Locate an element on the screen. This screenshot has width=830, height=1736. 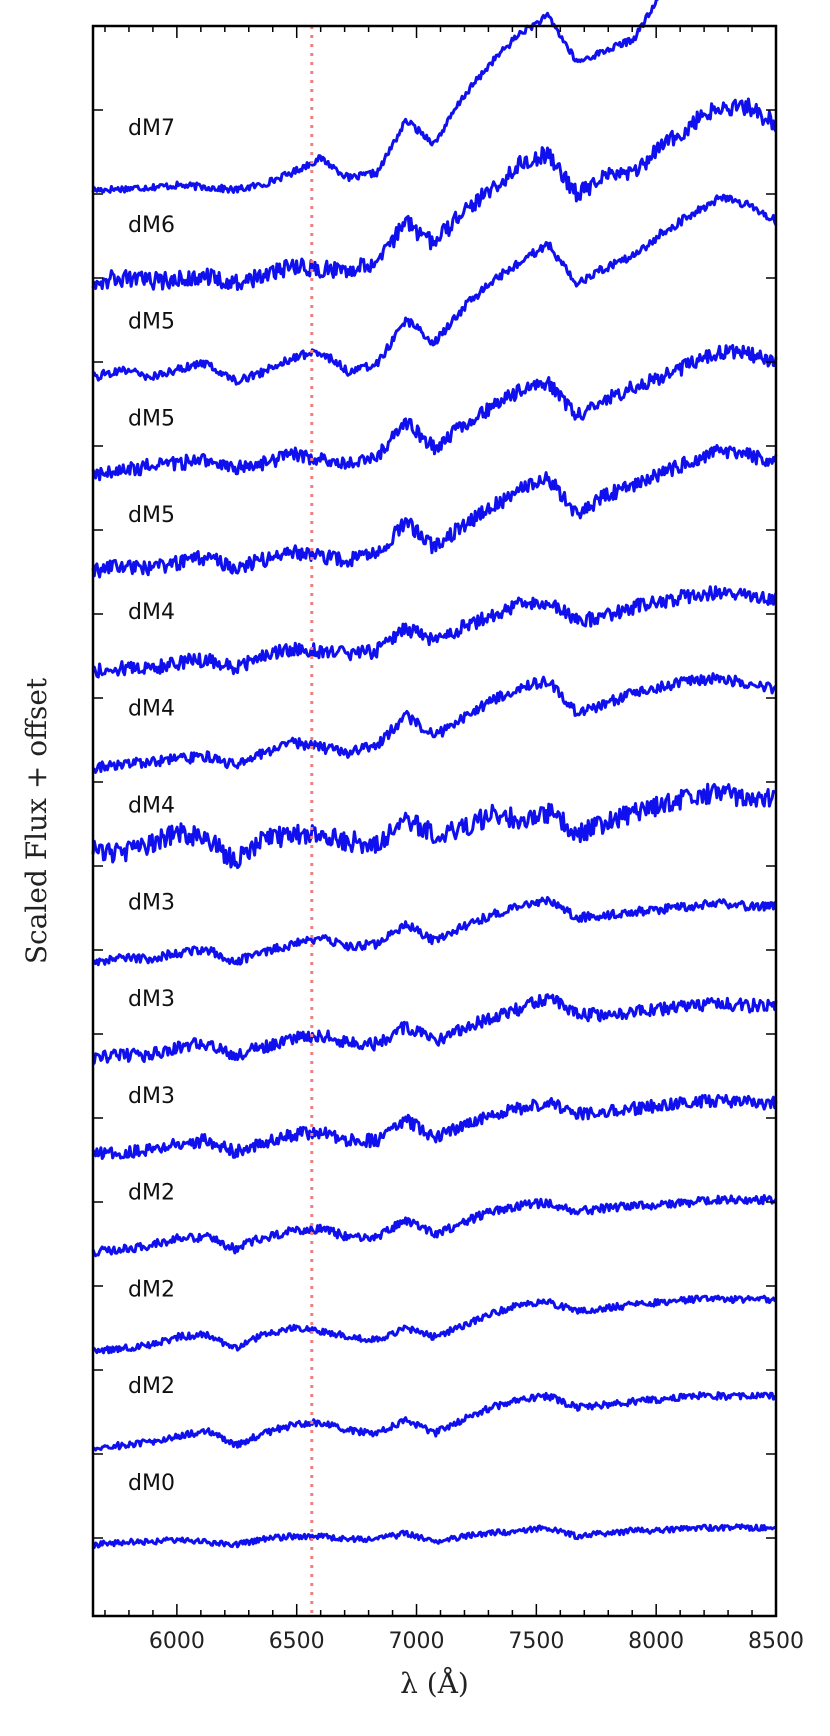
x-tick-labels: 6000 6500 7000 7500 8000 8500 is located at coordinates (476, 1641).